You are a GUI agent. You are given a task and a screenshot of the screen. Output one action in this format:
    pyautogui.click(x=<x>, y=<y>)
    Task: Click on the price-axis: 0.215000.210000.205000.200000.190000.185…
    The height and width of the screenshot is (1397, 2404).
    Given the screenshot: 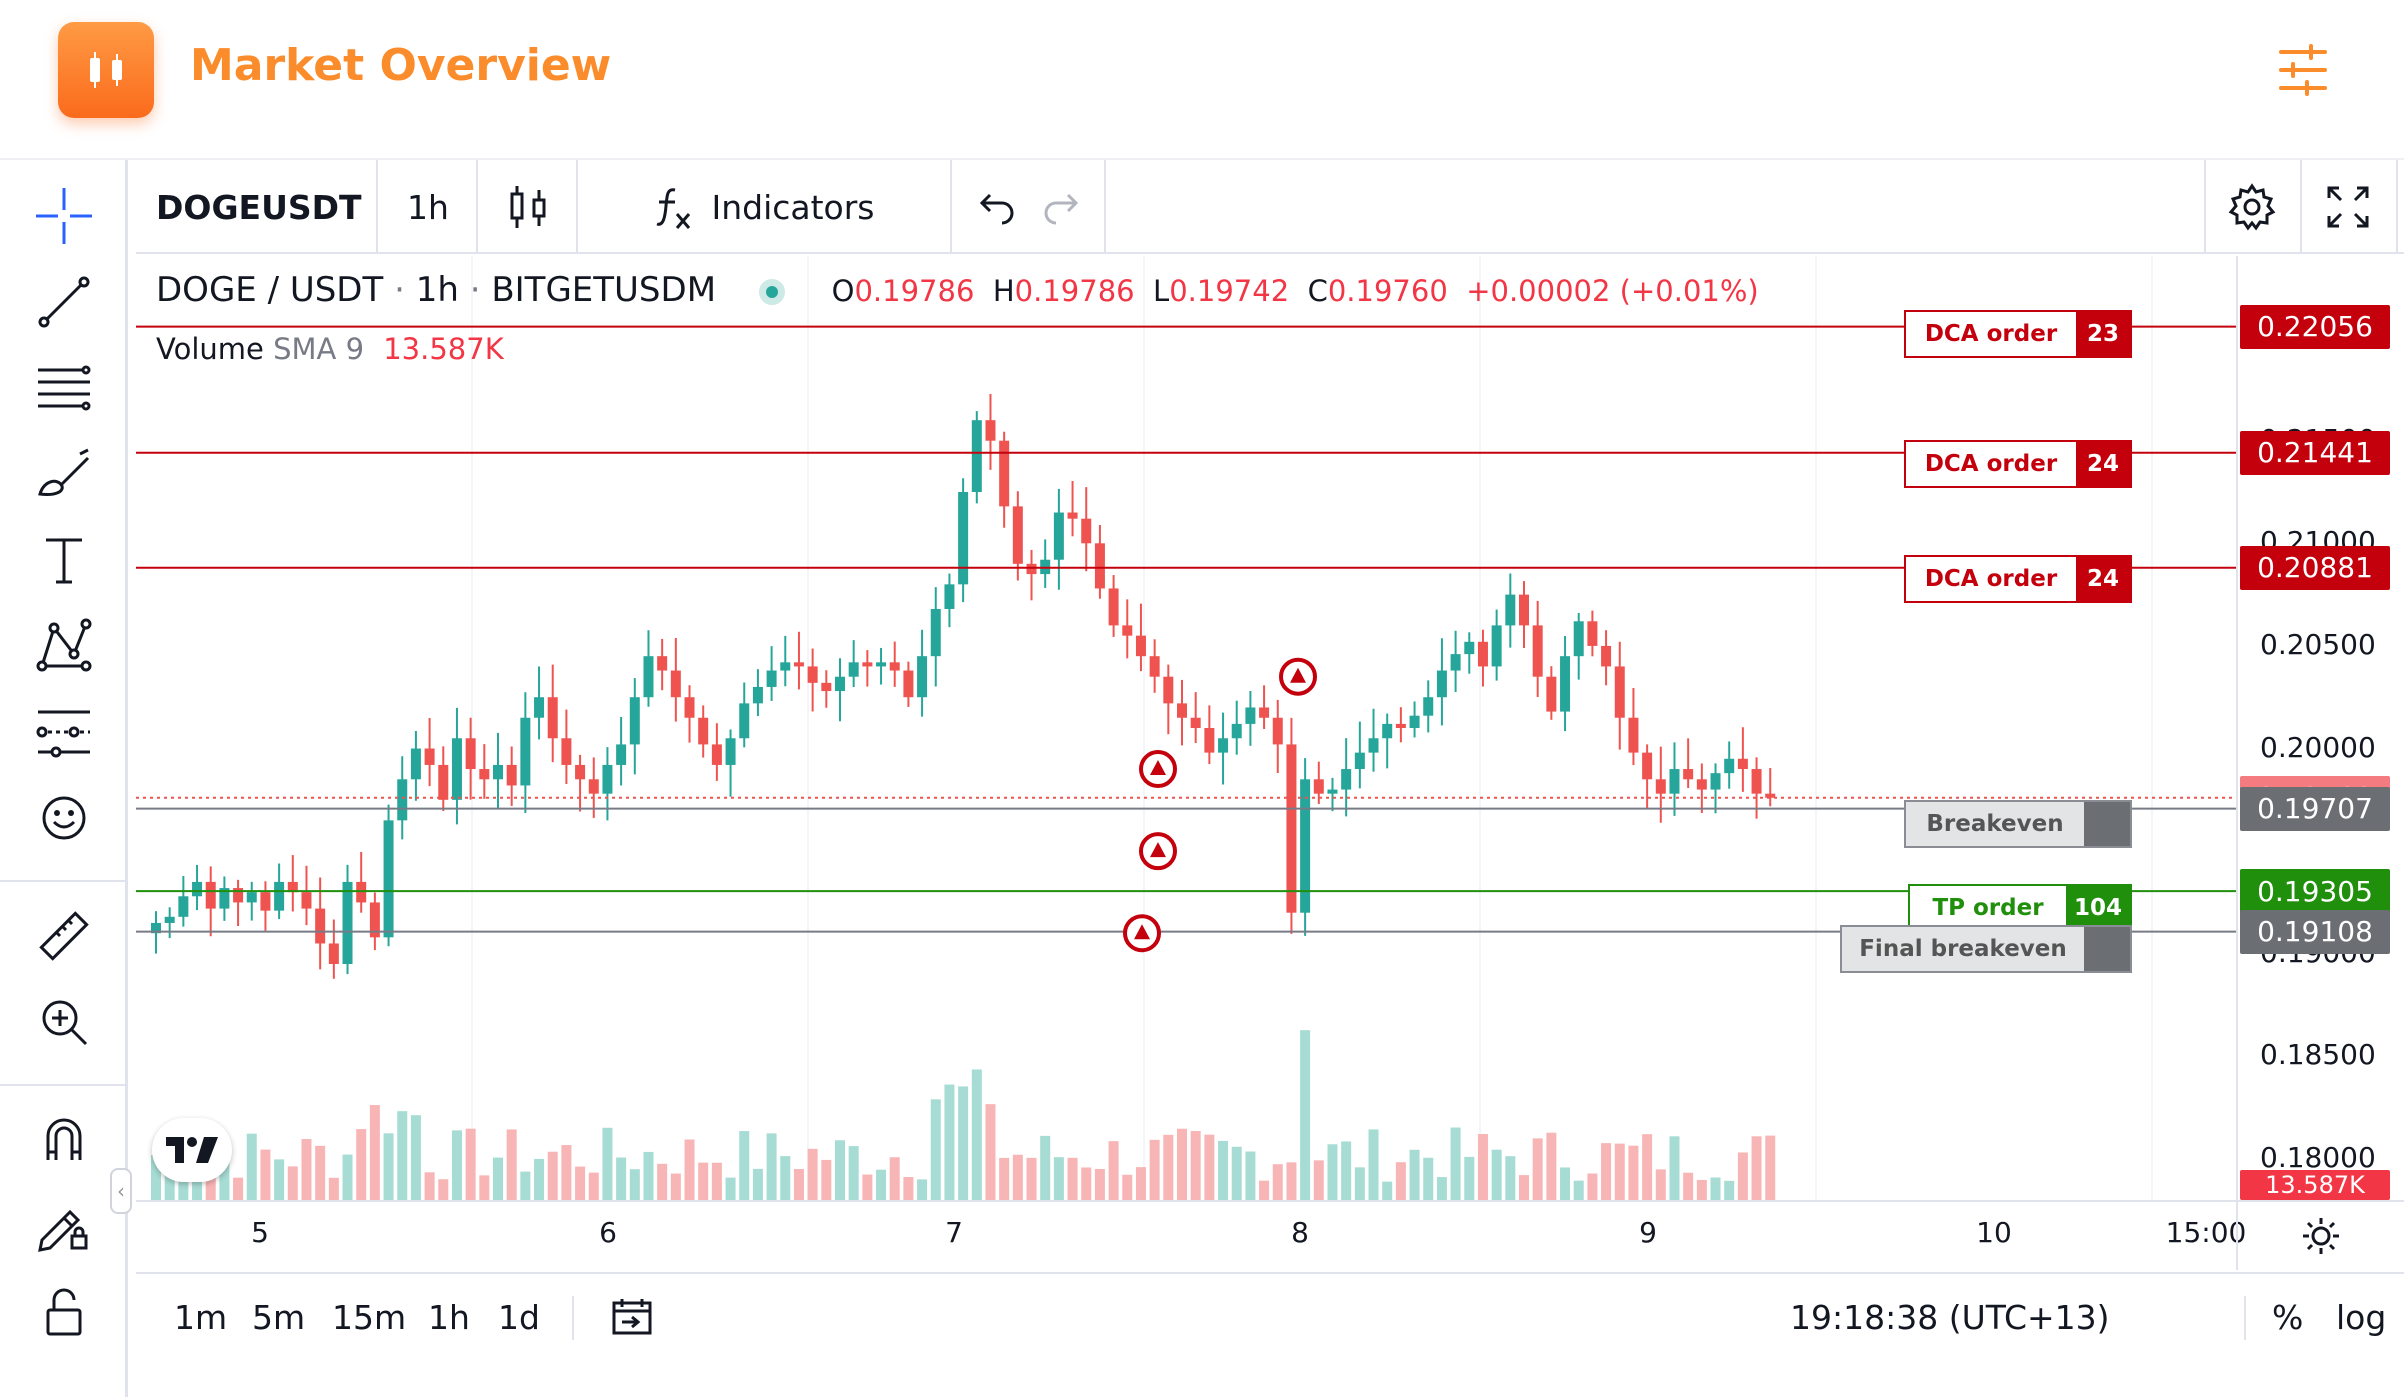 What is the action you would take?
    pyautogui.click(x=2320, y=728)
    